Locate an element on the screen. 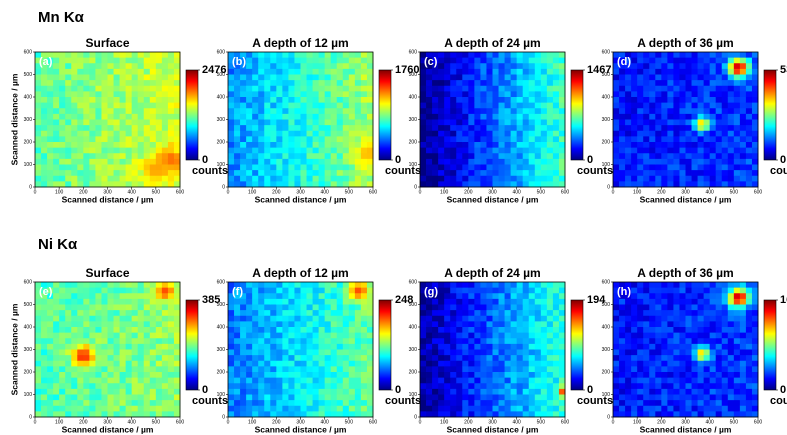  y-tick-label: 200 is located at coordinates (413, 372).